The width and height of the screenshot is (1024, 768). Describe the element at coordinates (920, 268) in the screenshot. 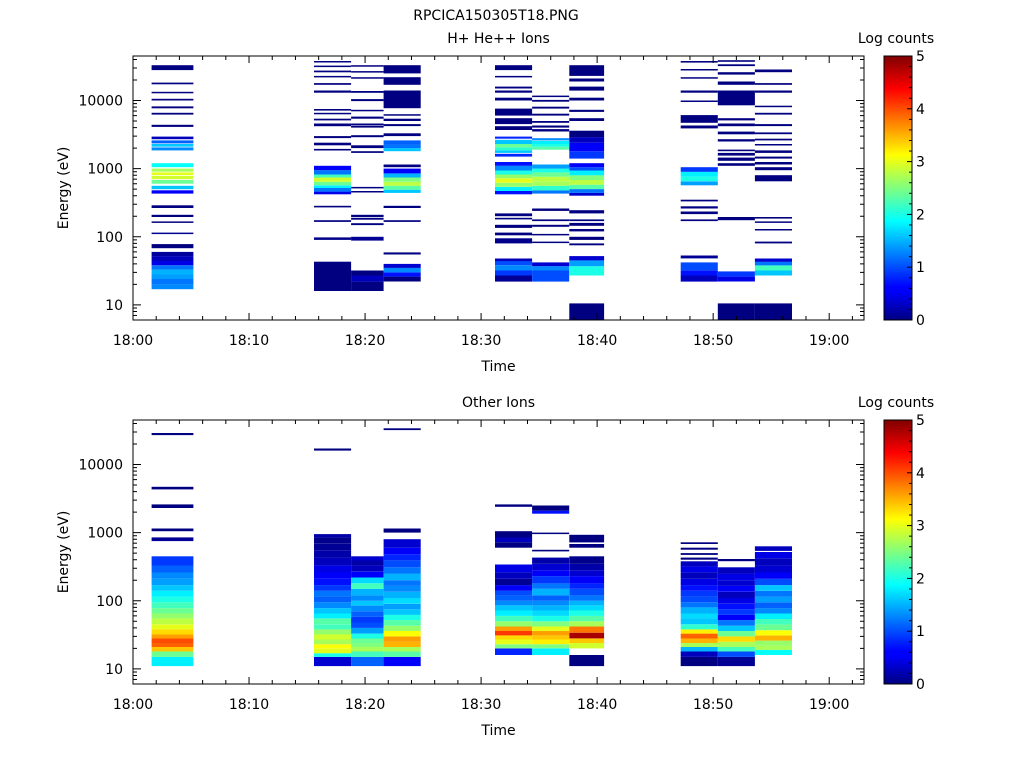

I see `colorbar-tick-label: 1` at that location.